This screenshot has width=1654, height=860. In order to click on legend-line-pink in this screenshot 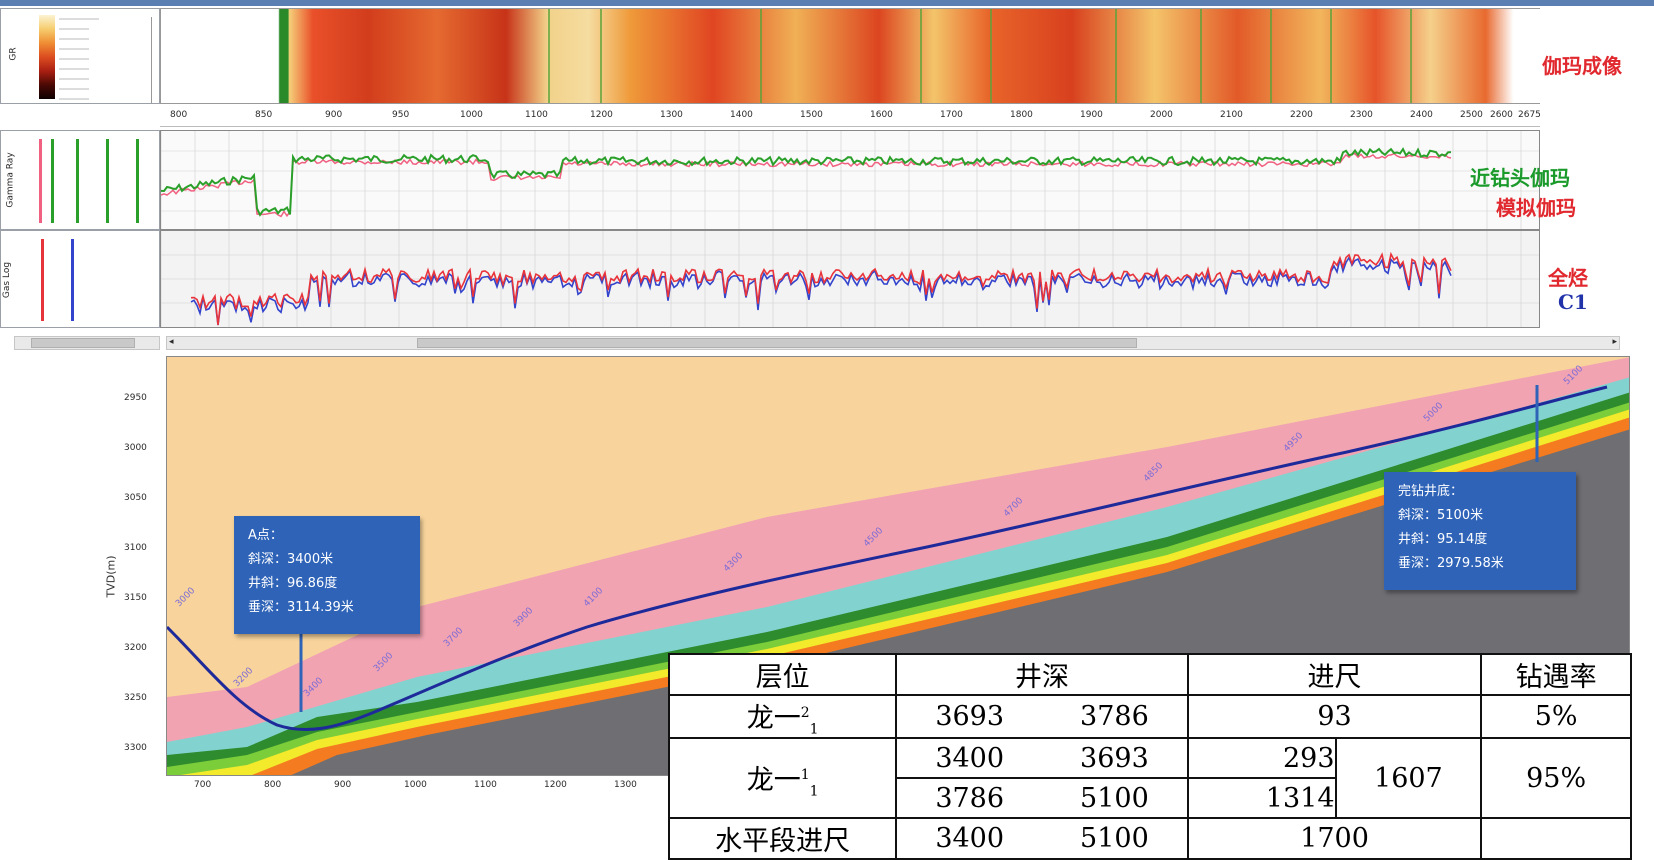, I will do `click(40, 181)`.